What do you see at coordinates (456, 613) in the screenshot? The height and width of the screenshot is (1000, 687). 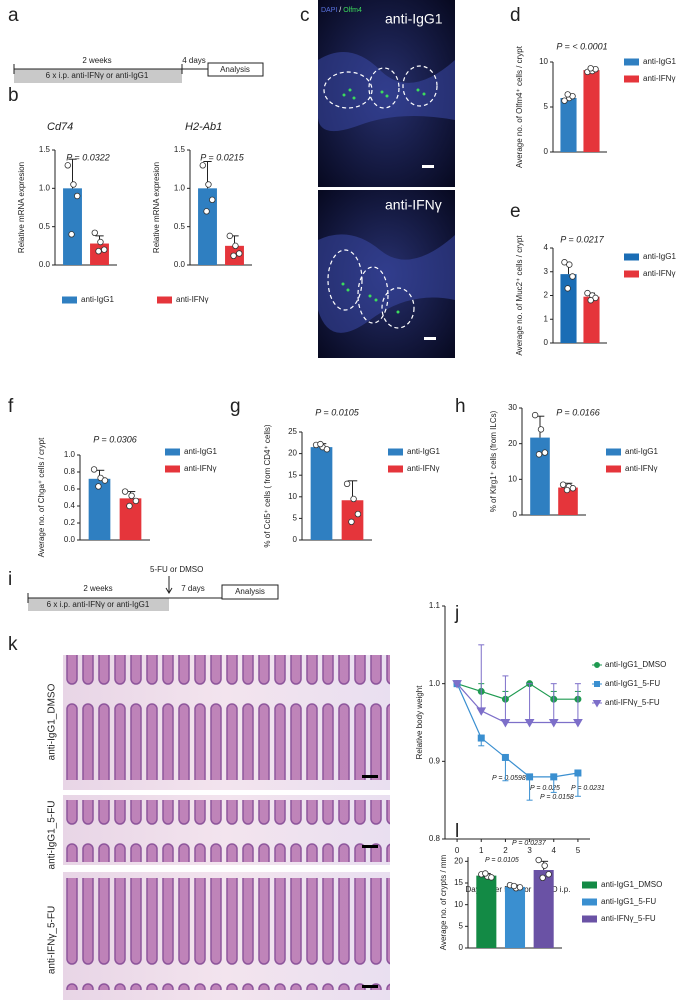 I see `panel-label: j` at bounding box center [456, 613].